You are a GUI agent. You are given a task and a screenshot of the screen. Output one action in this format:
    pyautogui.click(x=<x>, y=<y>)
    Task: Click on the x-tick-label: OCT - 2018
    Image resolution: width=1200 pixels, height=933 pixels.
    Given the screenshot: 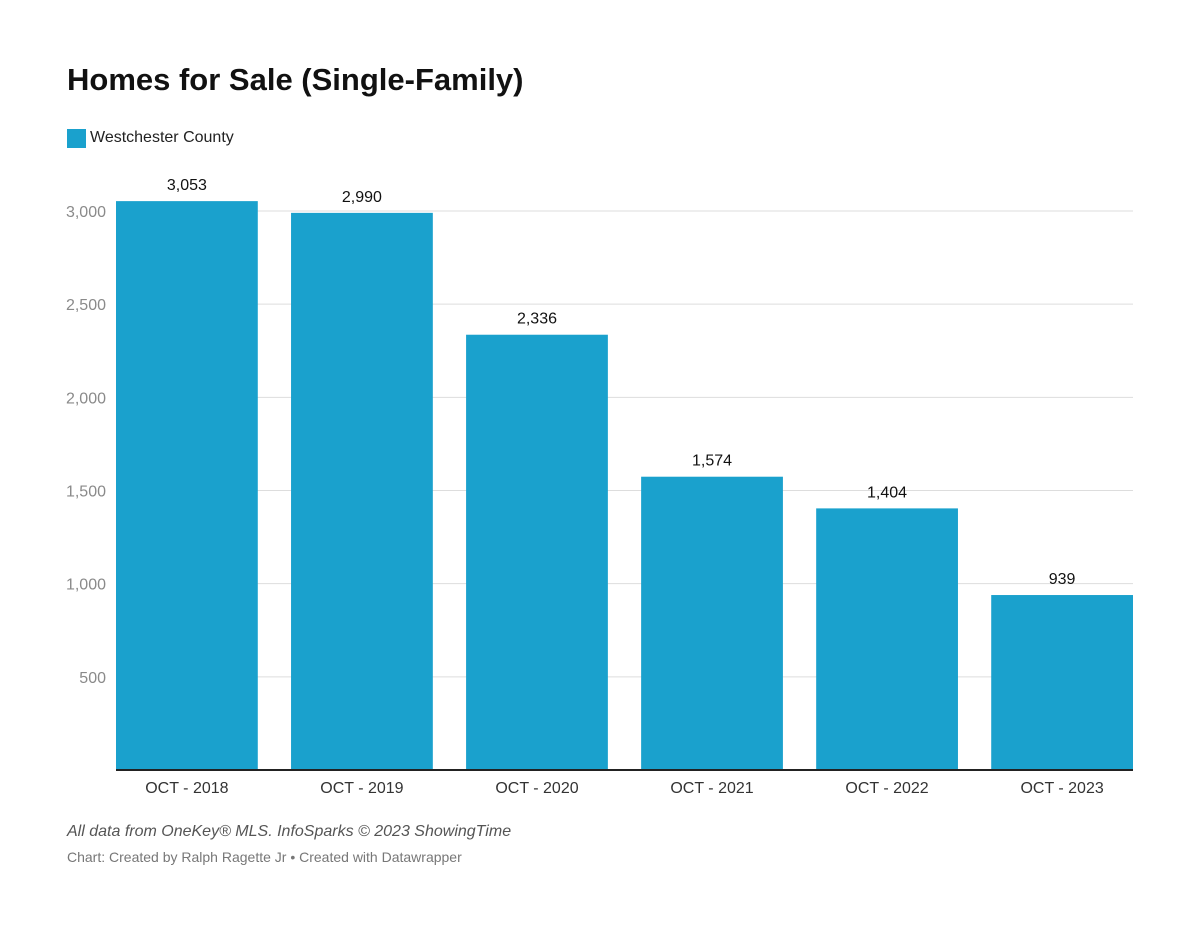 What is the action you would take?
    pyautogui.click(x=186, y=788)
    